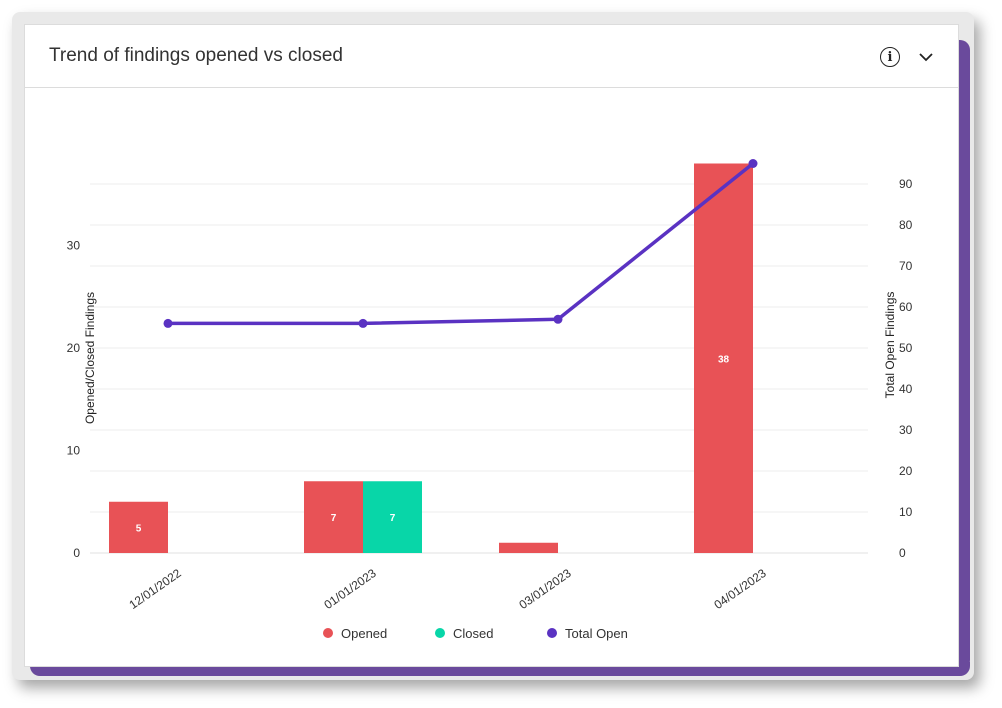  What do you see at coordinates (902, 553) in the screenshot?
I see `y-right-tick-label: 0` at bounding box center [902, 553].